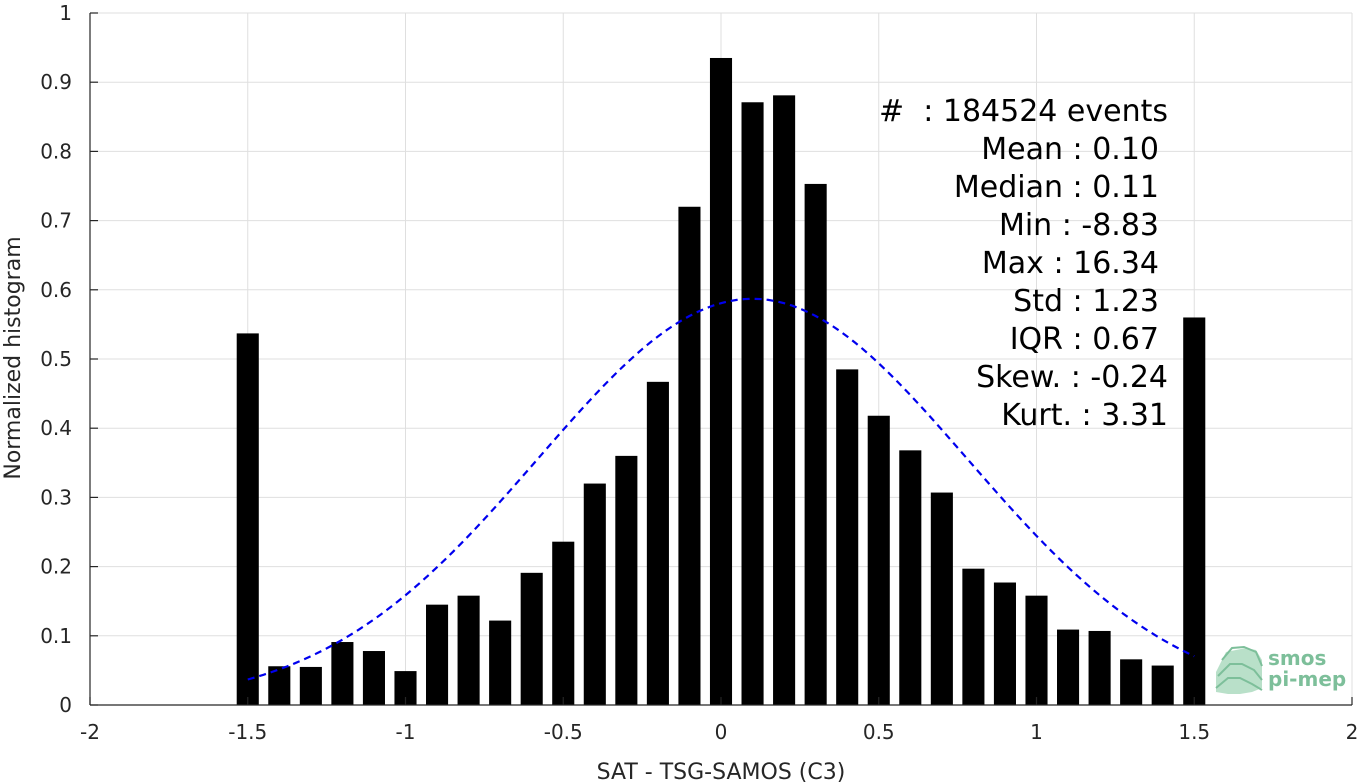  Describe the element at coordinates (1079, 225) in the screenshot. I see `stat-min: Min : -8.83` at that location.